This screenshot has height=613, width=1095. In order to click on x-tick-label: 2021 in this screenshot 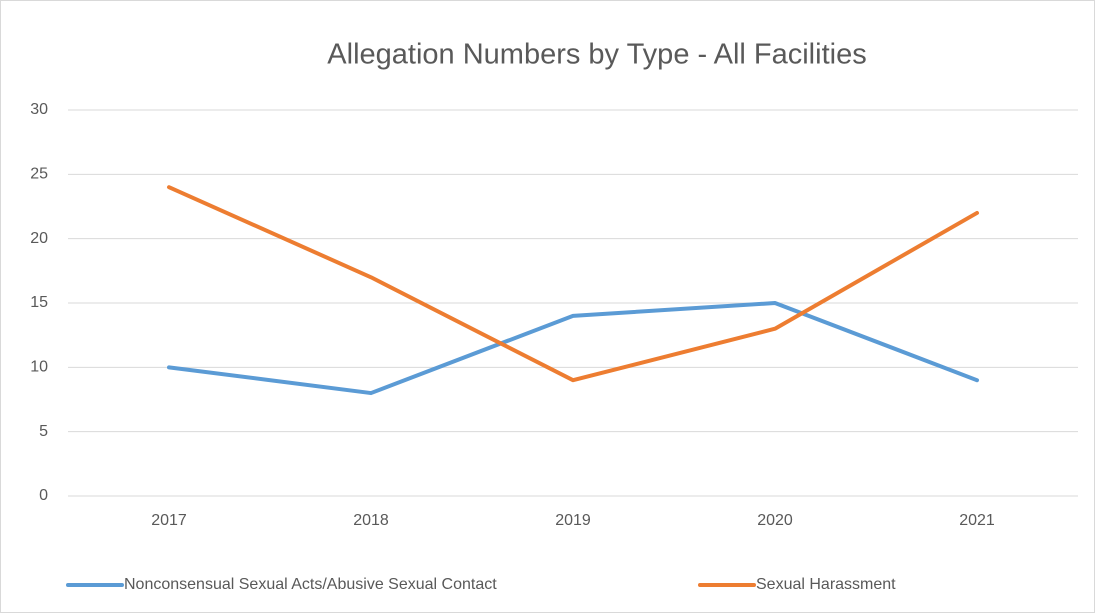, I will do `click(977, 520)`.